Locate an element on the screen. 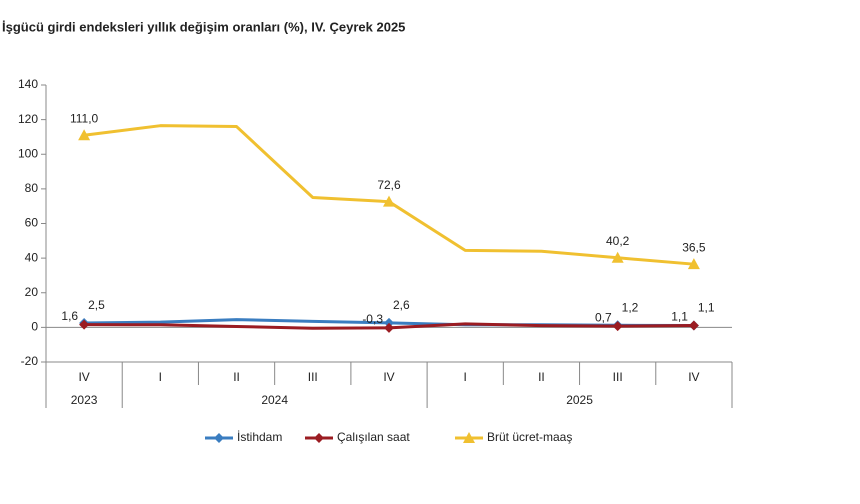 Image resolution: width=860 pixels, height=504 pixels. y-tick-label: 100 is located at coordinates (28, 153).